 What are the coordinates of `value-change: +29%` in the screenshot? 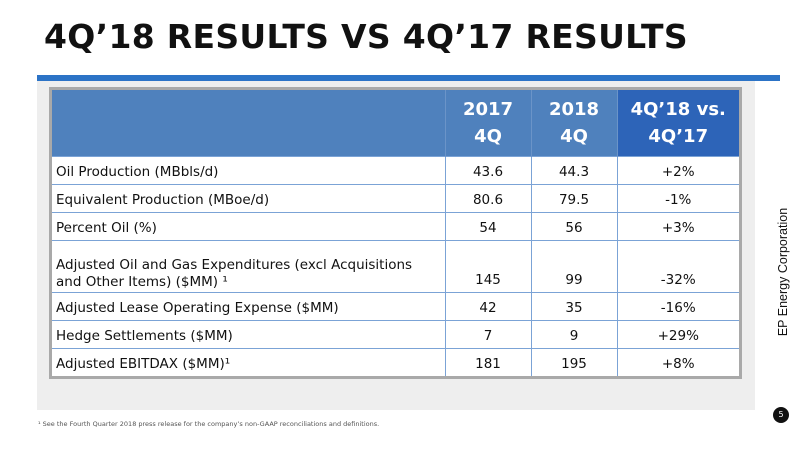 It's located at (677, 334).